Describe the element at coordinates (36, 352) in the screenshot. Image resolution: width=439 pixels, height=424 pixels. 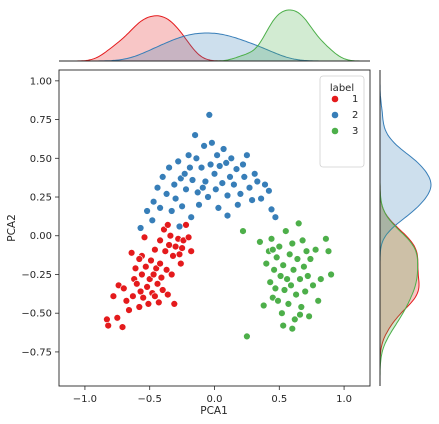
I see `y-tick-label: −0.75` at that location.